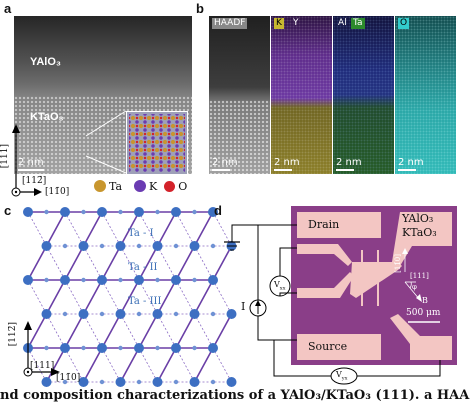 Image resolution: width=474 pixels, height=405 pixels. Describe the element at coordinates (8, 210) in the screenshot. I see `panel-c-label: c` at that location.